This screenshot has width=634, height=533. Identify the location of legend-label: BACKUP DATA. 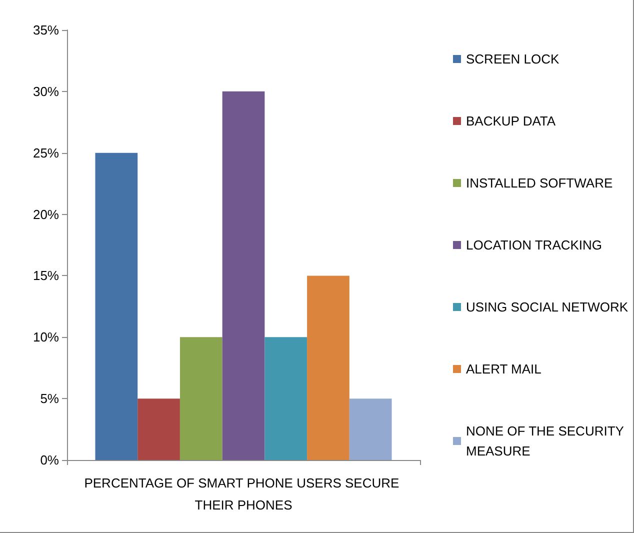
(511, 121).